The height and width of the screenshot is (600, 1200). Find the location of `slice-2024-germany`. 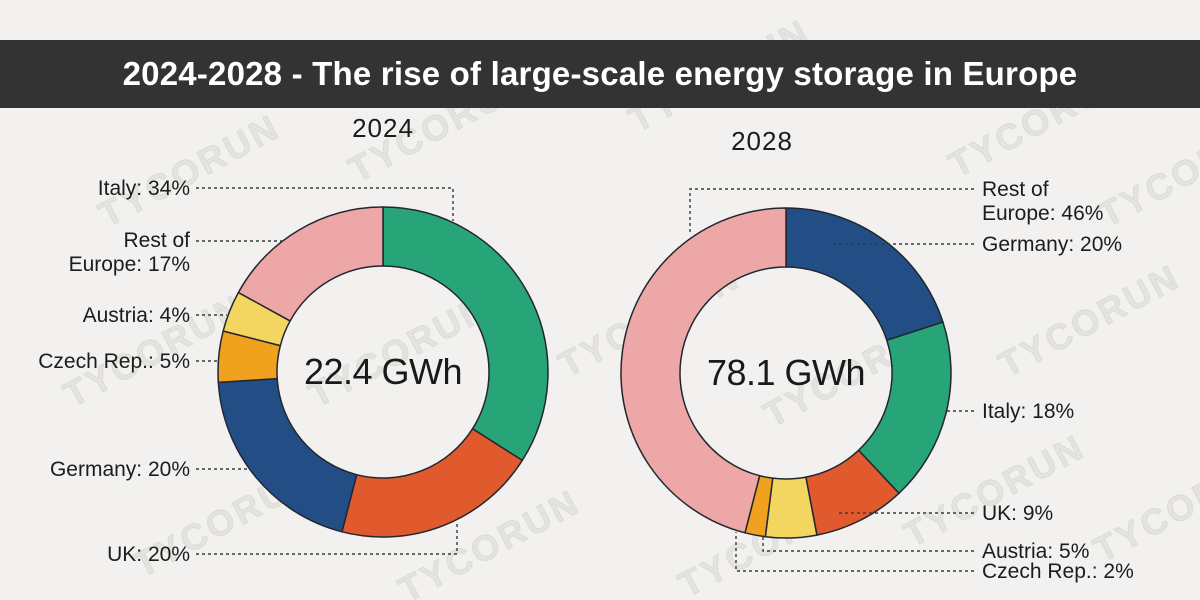

slice-2024-germany is located at coordinates (287, 455).